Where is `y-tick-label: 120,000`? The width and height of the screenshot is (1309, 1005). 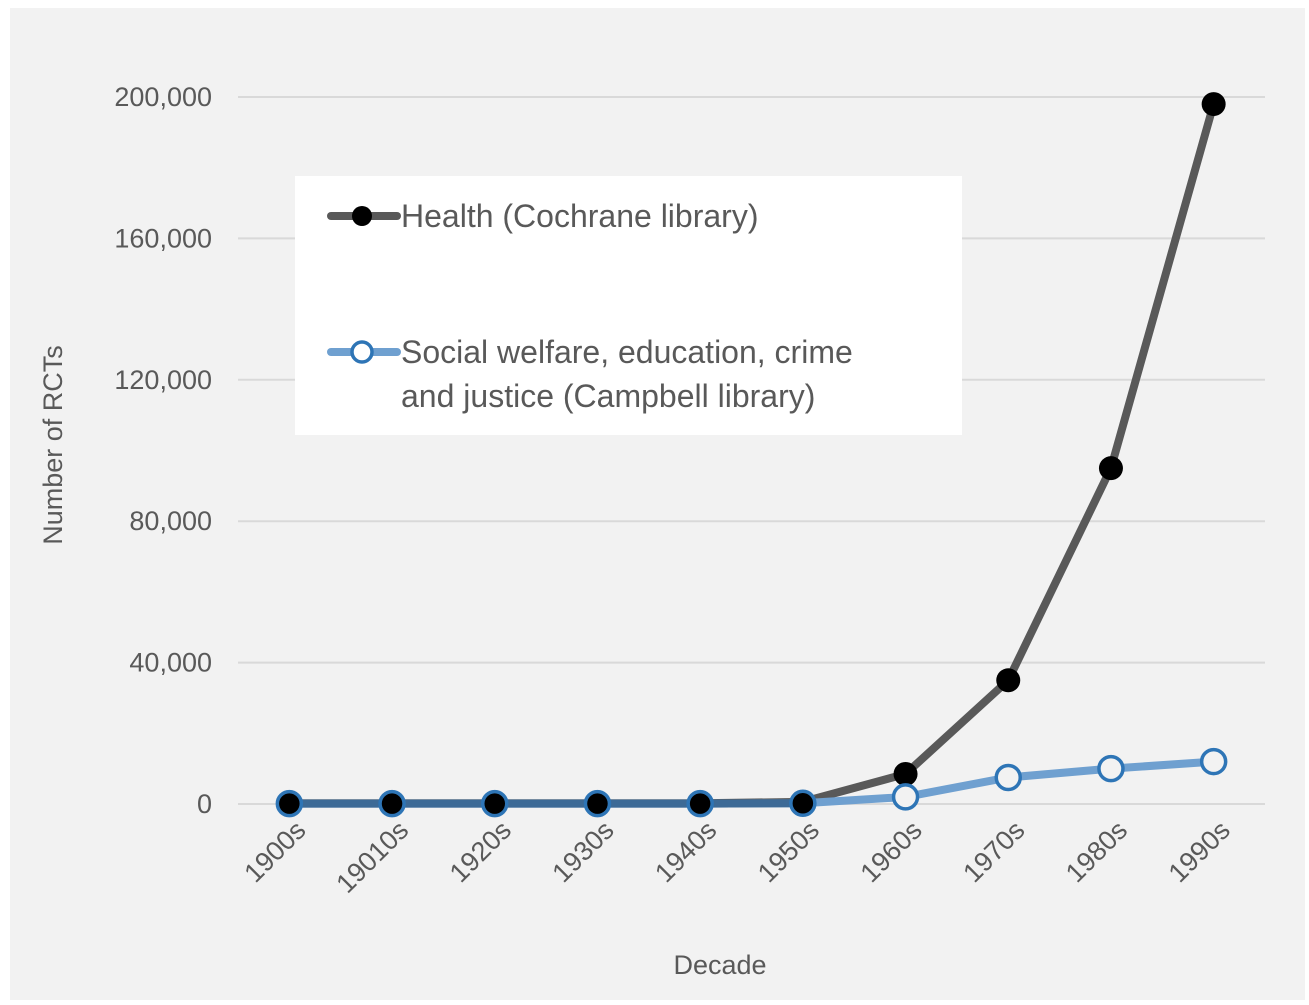
y-tick-label: 120,000 is located at coordinates (163, 380).